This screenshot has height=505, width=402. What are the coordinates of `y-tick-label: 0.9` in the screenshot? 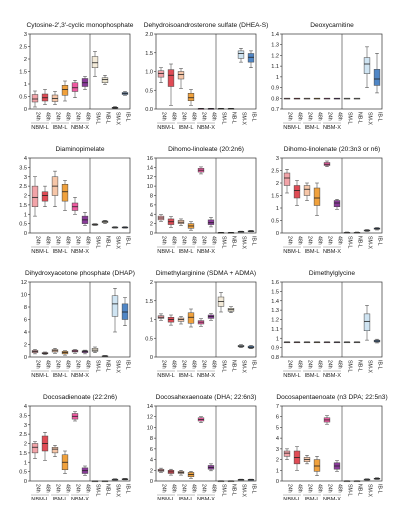 It's located at (275, 89).